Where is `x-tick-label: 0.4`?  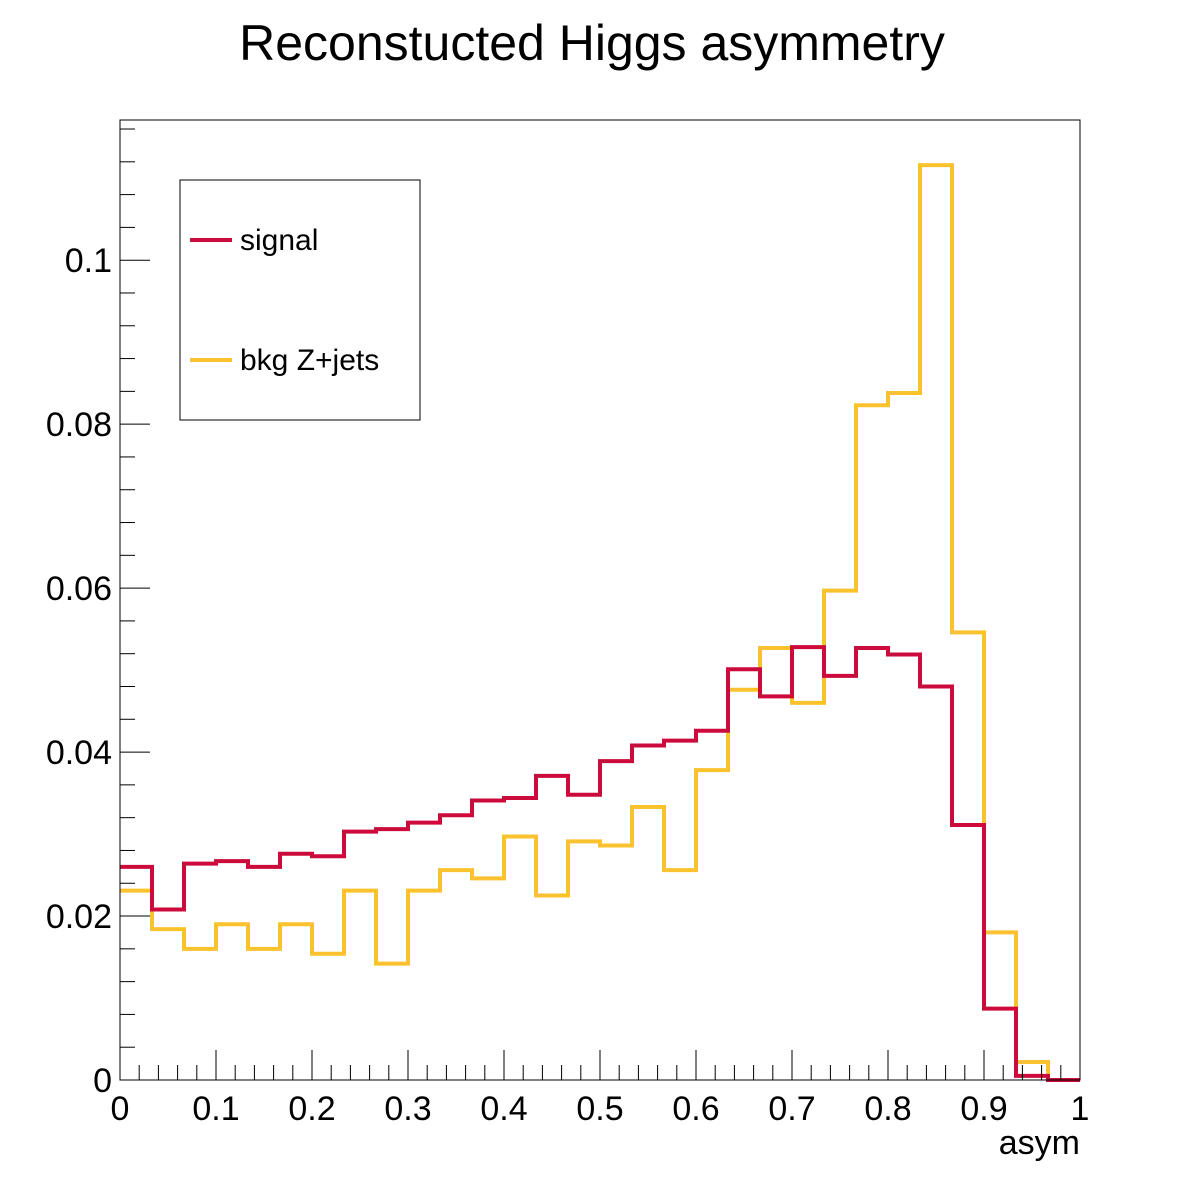
x-tick-label: 0.4 is located at coordinates (503, 1109).